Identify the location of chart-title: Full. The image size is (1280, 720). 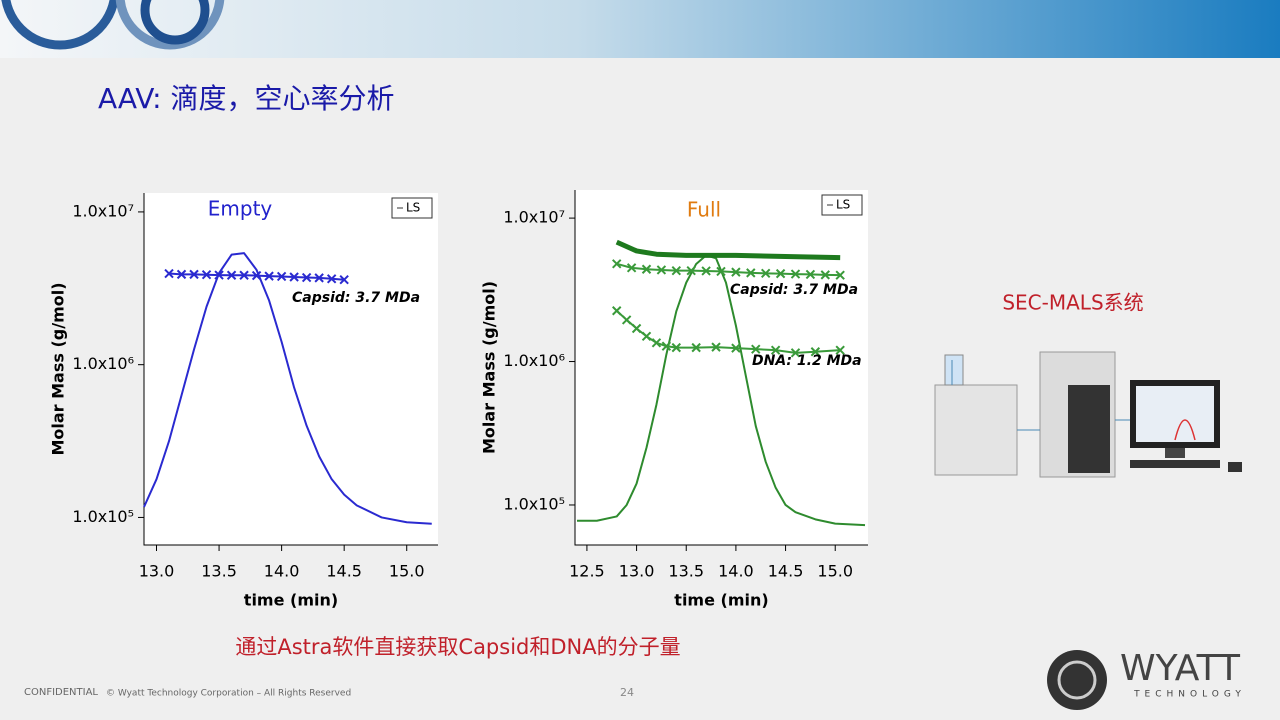
(704, 210).